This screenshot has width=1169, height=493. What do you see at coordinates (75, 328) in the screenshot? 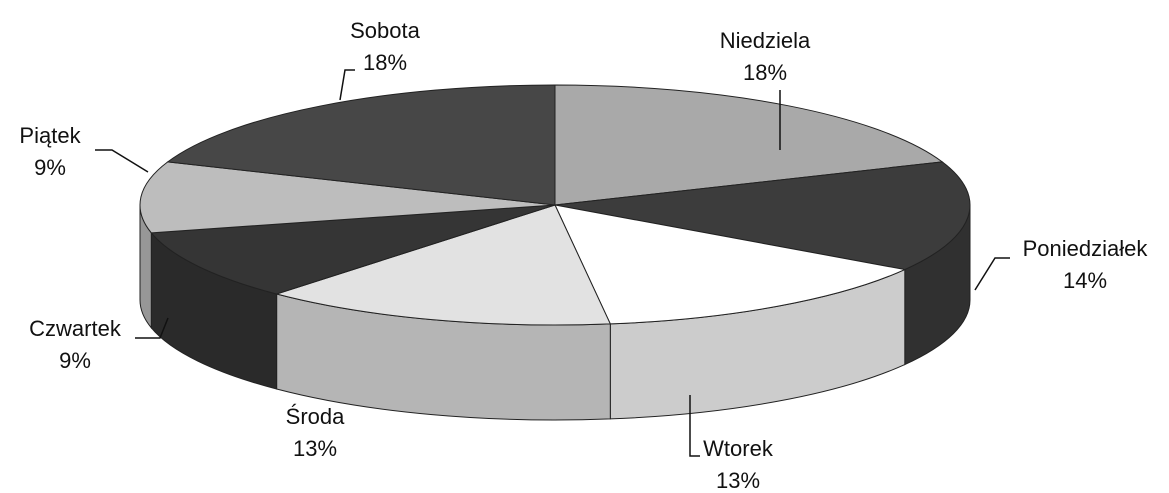
I see `slice-label: Czwartek` at bounding box center [75, 328].